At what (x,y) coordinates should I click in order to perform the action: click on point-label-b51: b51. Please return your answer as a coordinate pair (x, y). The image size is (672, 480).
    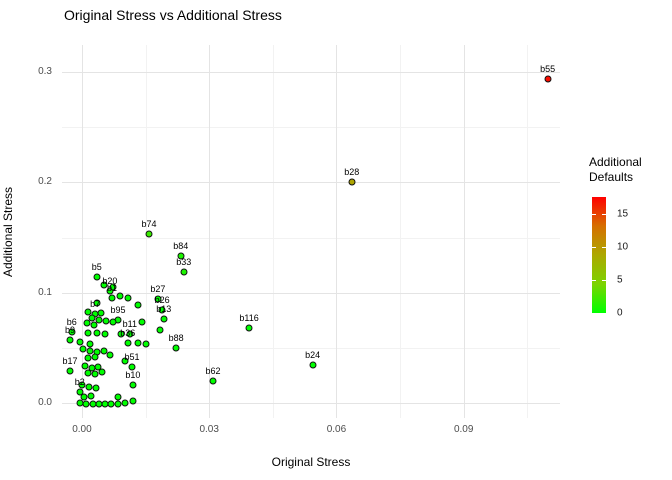
    Looking at the image, I should click on (132, 357).